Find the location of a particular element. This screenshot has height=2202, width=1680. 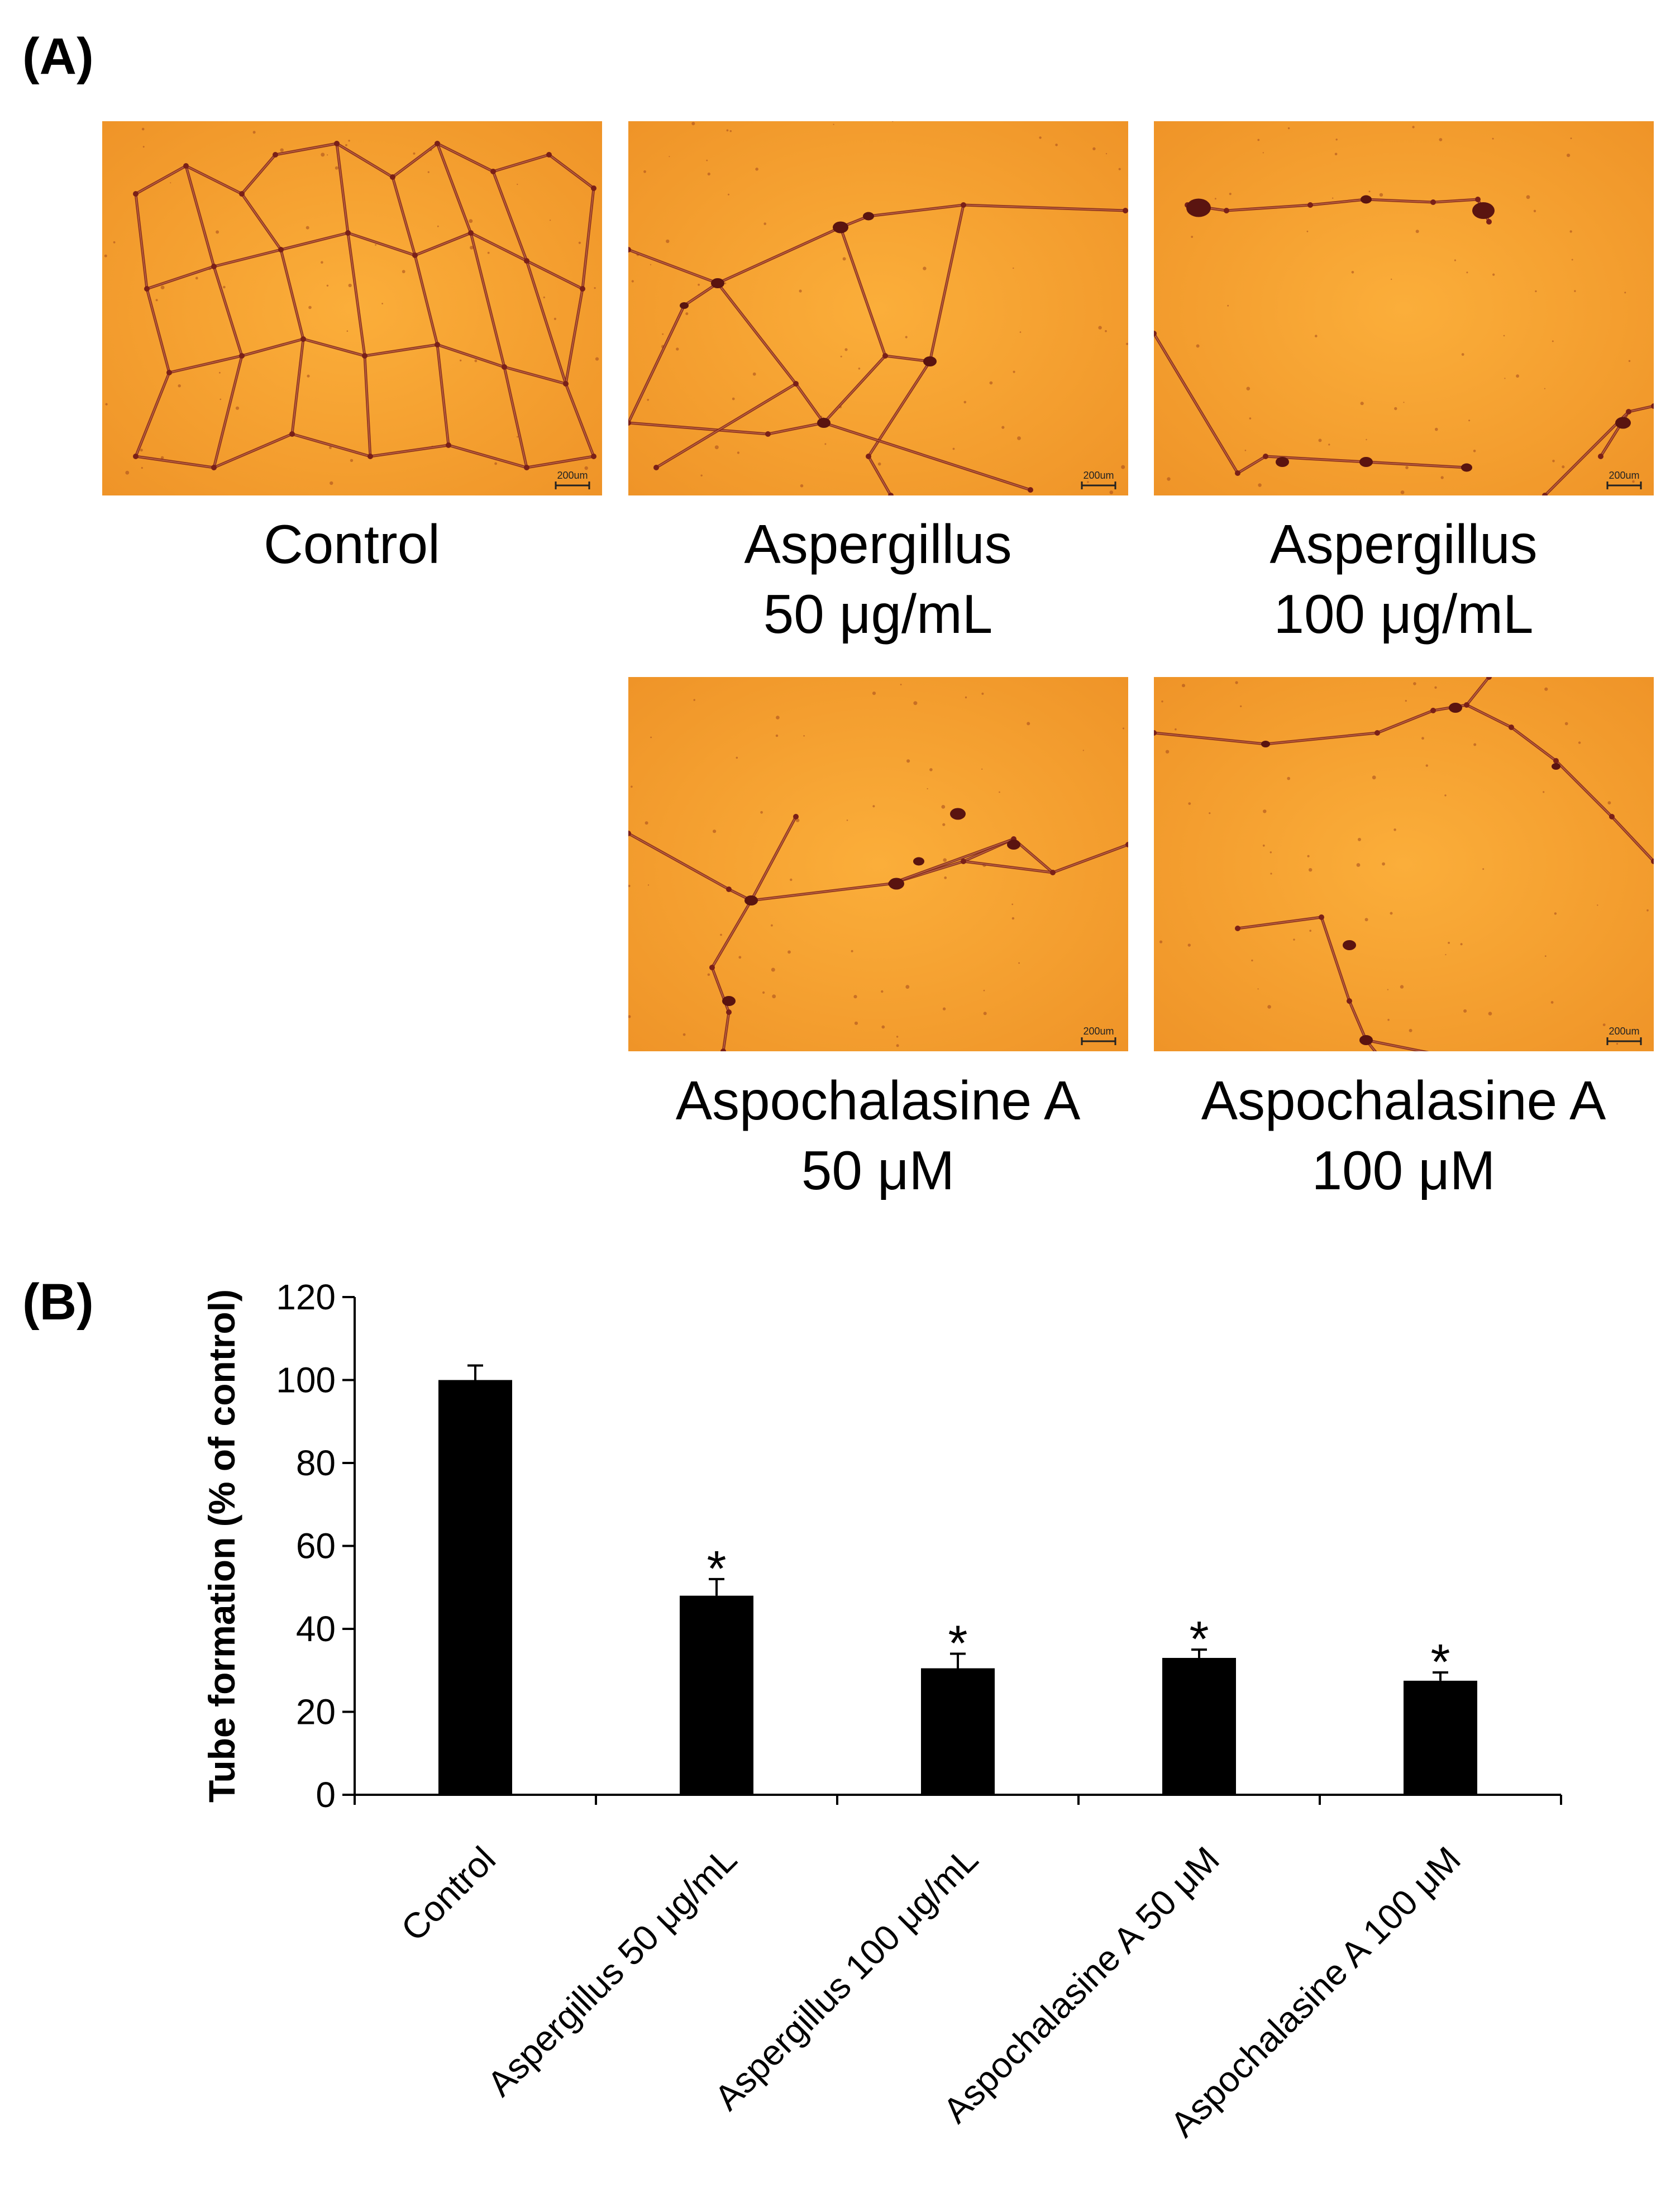

caption-aspochalasine-50-line1: Aspochalasine A is located at coordinates (878, 1100).